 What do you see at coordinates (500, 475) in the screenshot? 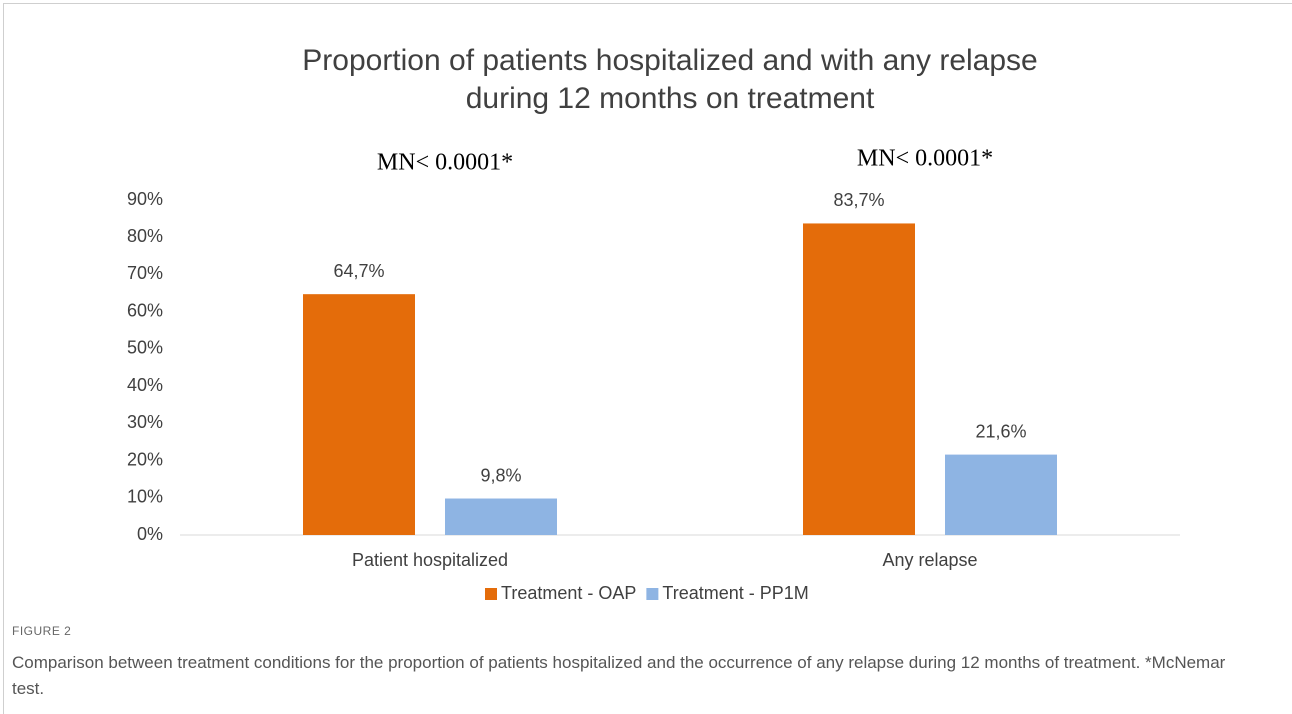
I see `data-label: 9,8%` at bounding box center [500, 475].